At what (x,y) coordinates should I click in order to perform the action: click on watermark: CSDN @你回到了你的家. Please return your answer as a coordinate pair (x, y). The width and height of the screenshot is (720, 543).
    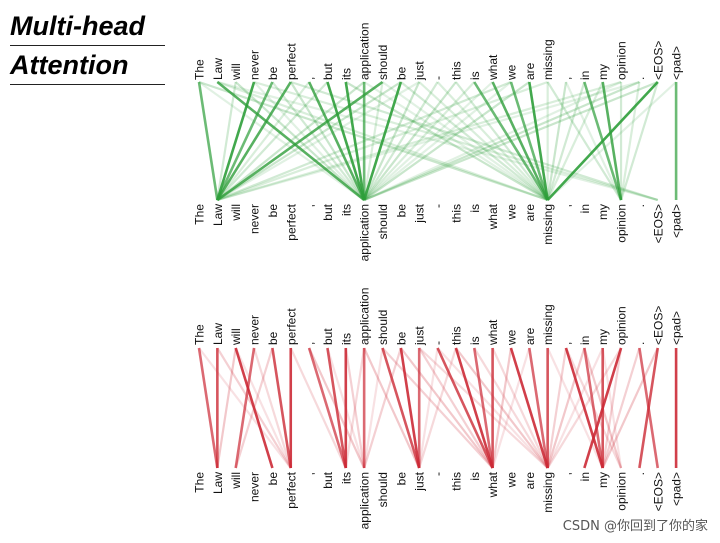
    Looking at the image, I should click on (635, 526).